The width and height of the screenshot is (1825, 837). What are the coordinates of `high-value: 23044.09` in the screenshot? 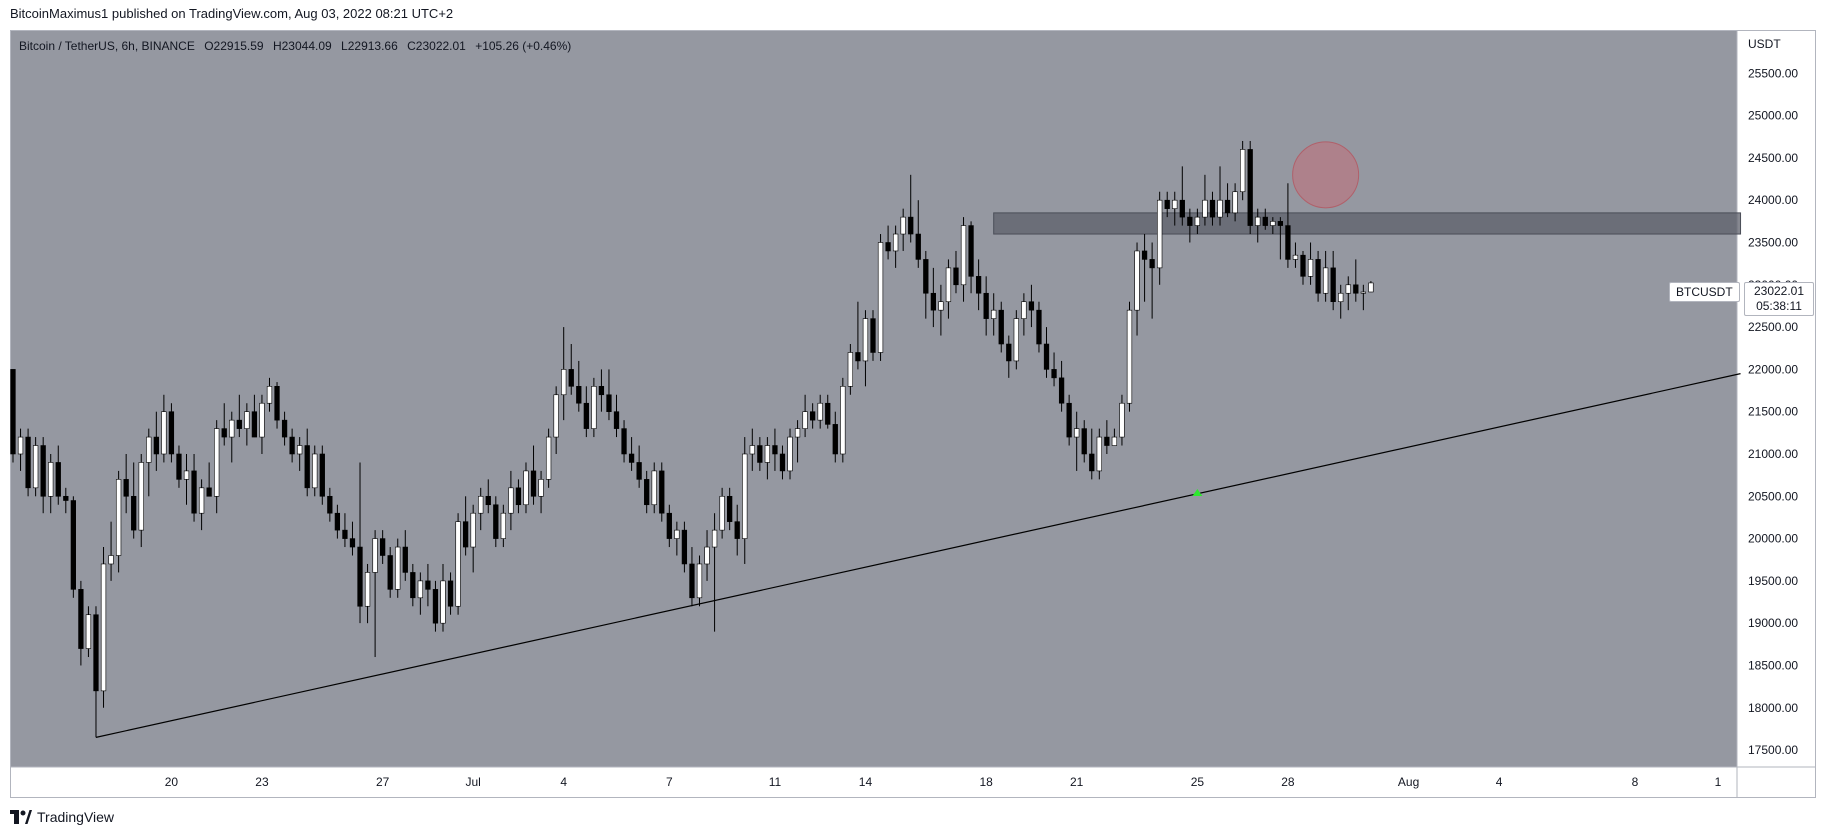 It's located at (306, 46).